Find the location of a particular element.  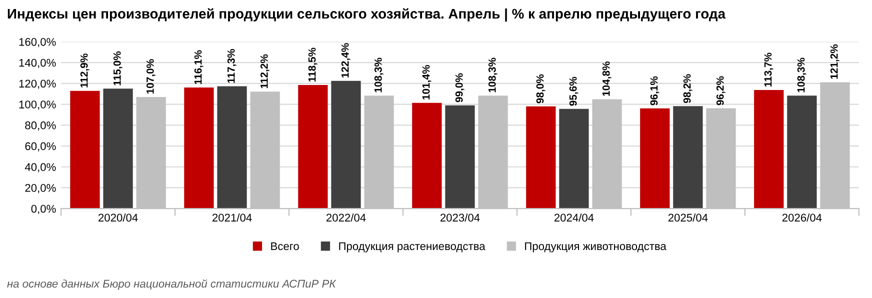

chart-title: Индексы цен производителей продукции сельского хозяйства. Апрель | % к апрелю предыдущего года is located at coordinates (367, 15).